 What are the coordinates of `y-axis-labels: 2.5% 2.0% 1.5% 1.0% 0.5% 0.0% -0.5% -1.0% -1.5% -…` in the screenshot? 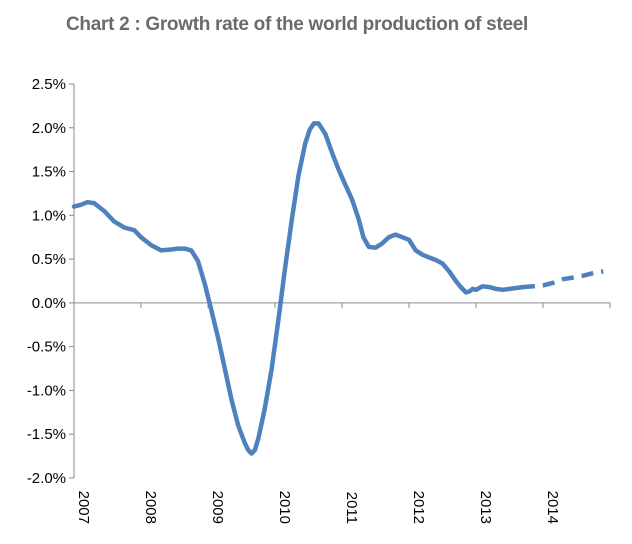 It's located at (46, 281).